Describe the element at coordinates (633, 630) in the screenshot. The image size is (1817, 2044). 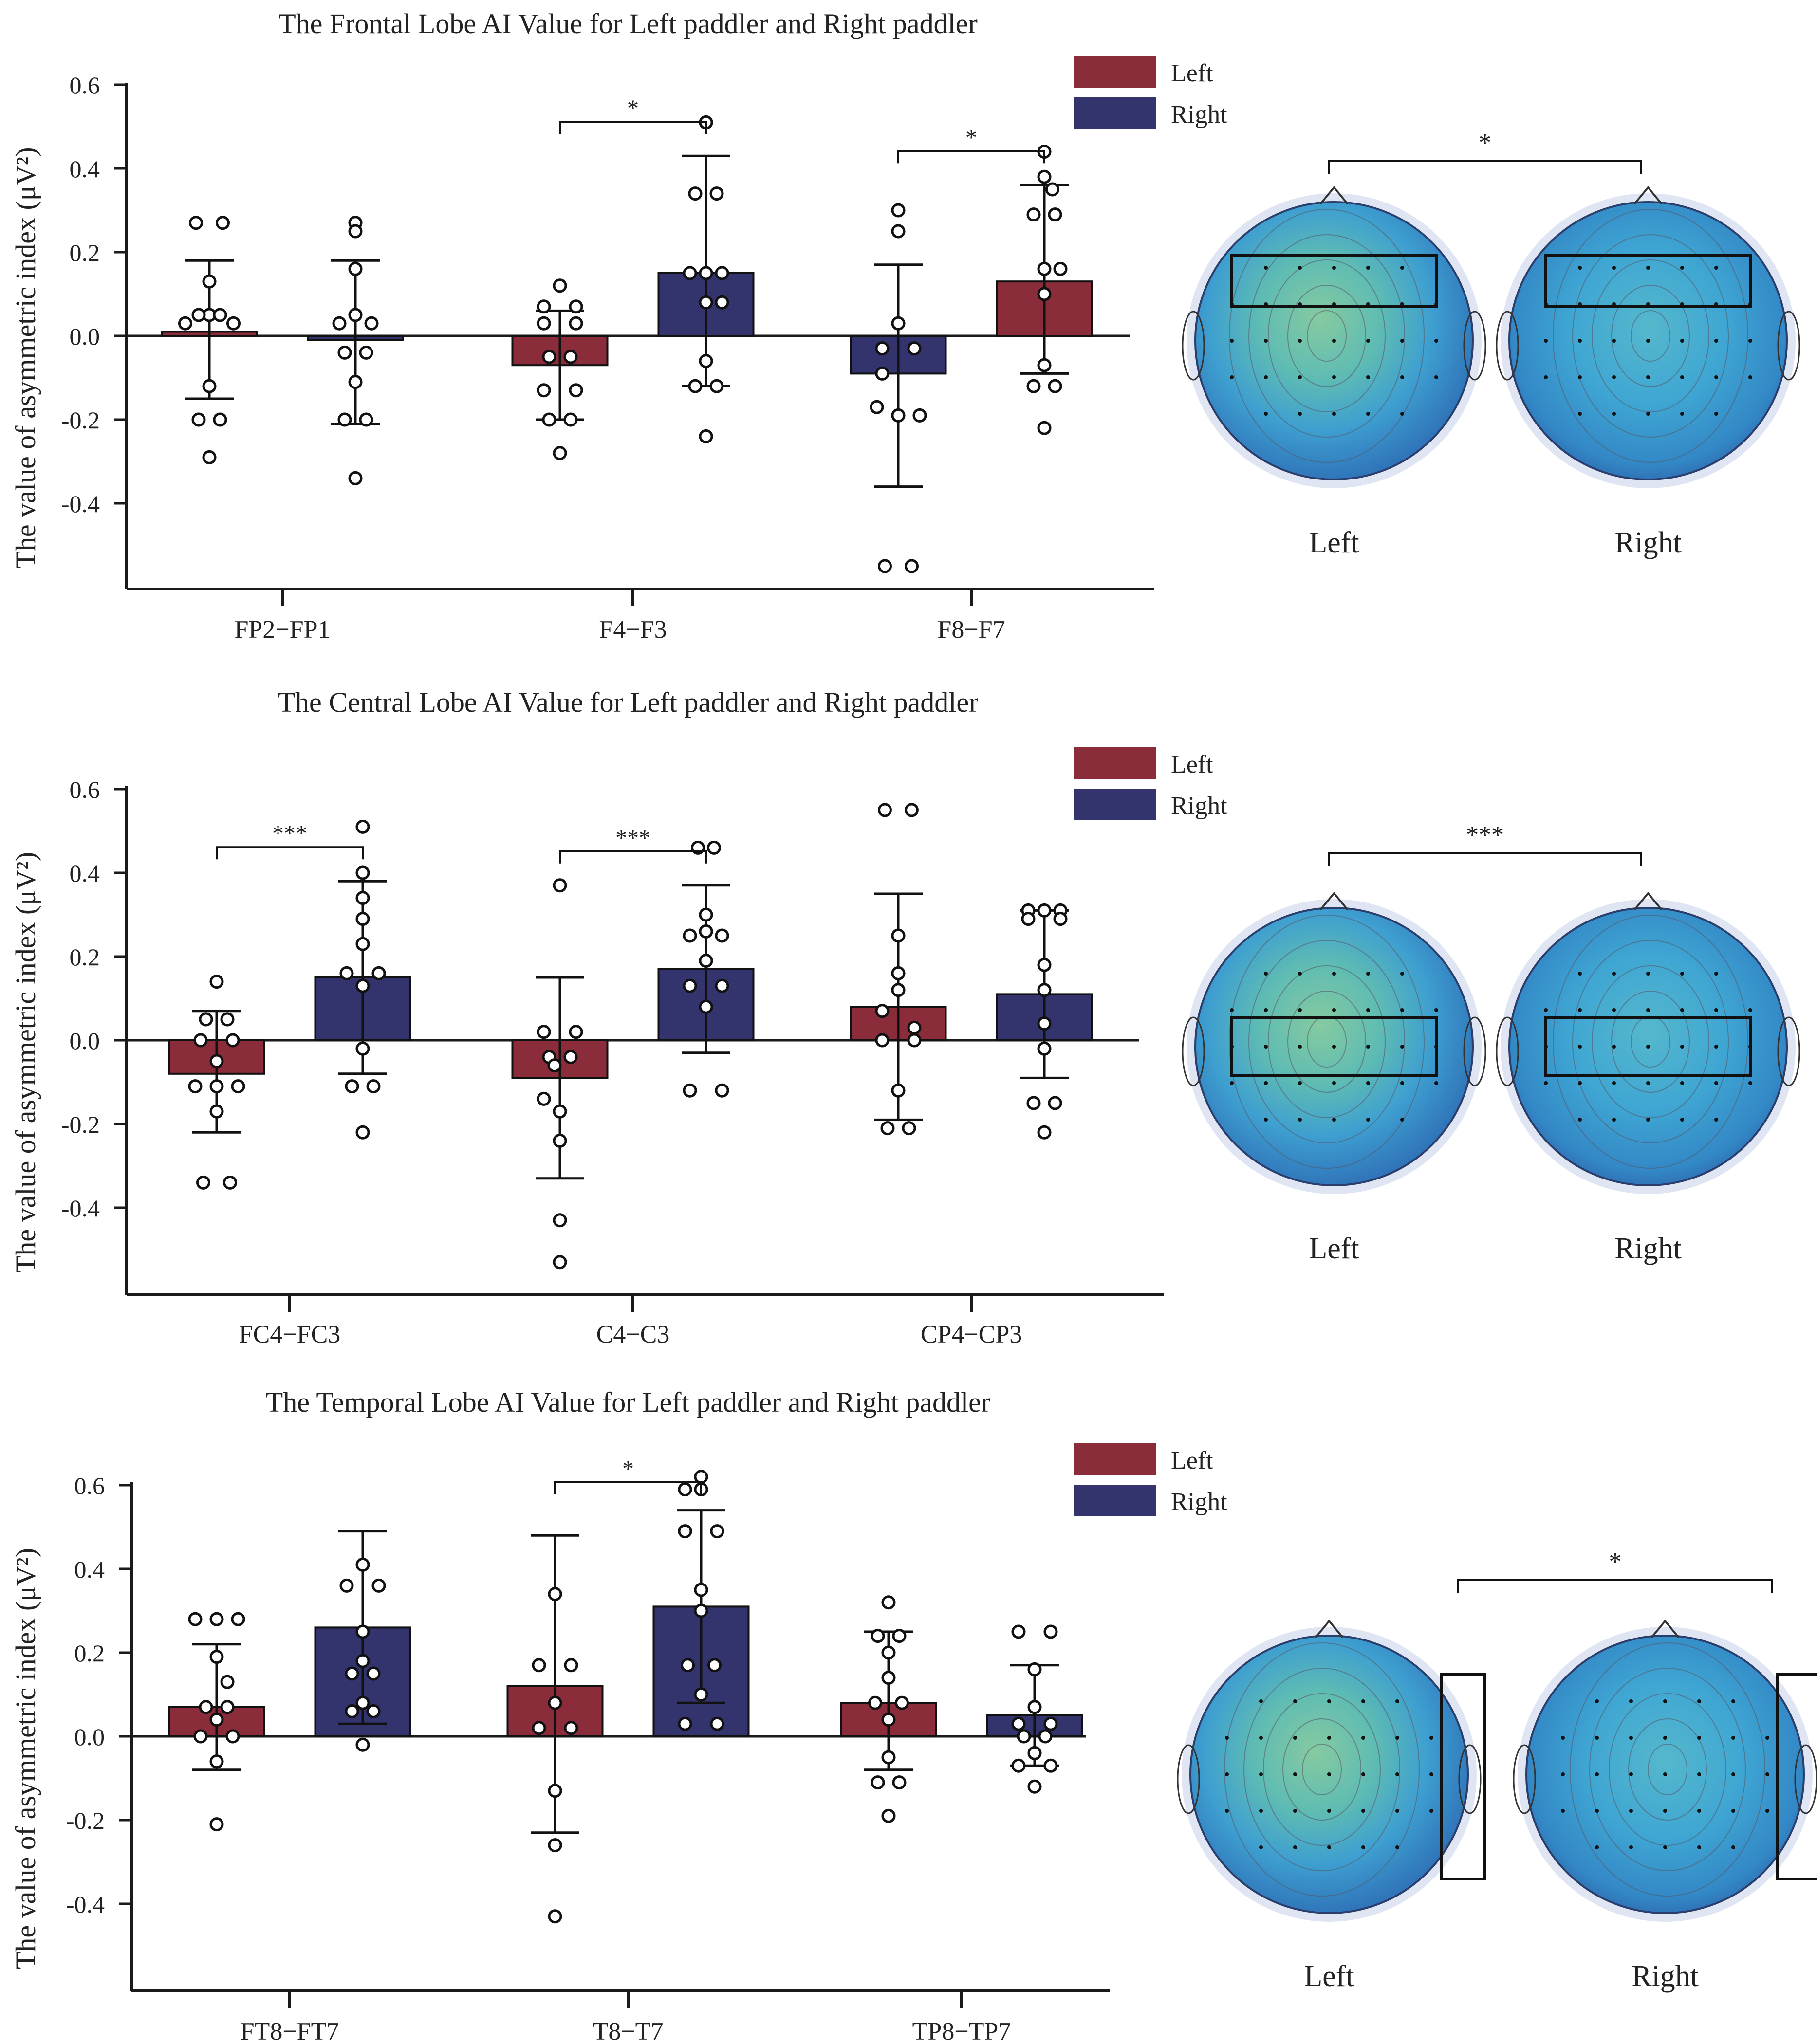
I see `x-tick-label: F4−F3` at that location.